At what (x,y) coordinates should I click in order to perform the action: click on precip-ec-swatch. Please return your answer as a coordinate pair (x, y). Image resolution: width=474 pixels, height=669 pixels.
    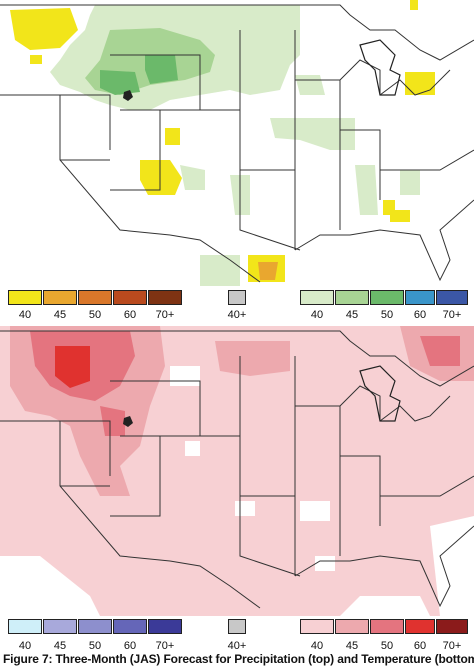
    Looking at the image, I should click on (237, 297).